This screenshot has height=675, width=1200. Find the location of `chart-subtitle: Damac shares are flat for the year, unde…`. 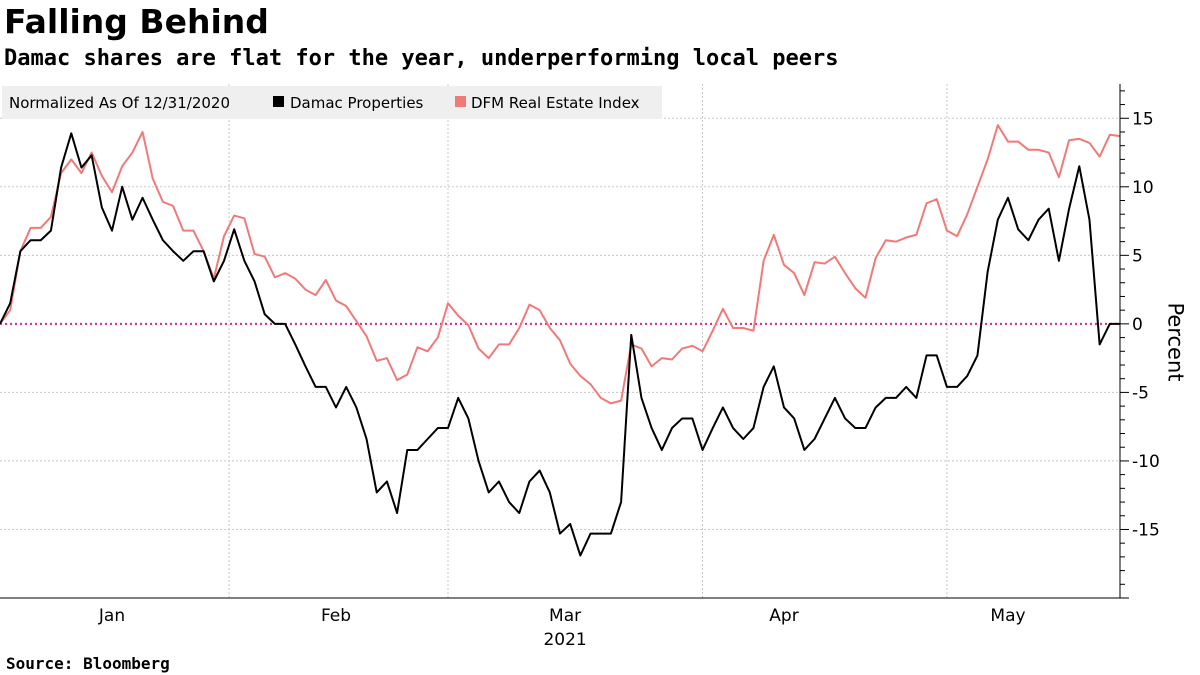

chart-subtitle: Damac shares are flat for the year, unde… is located at coordinates (421, 58).